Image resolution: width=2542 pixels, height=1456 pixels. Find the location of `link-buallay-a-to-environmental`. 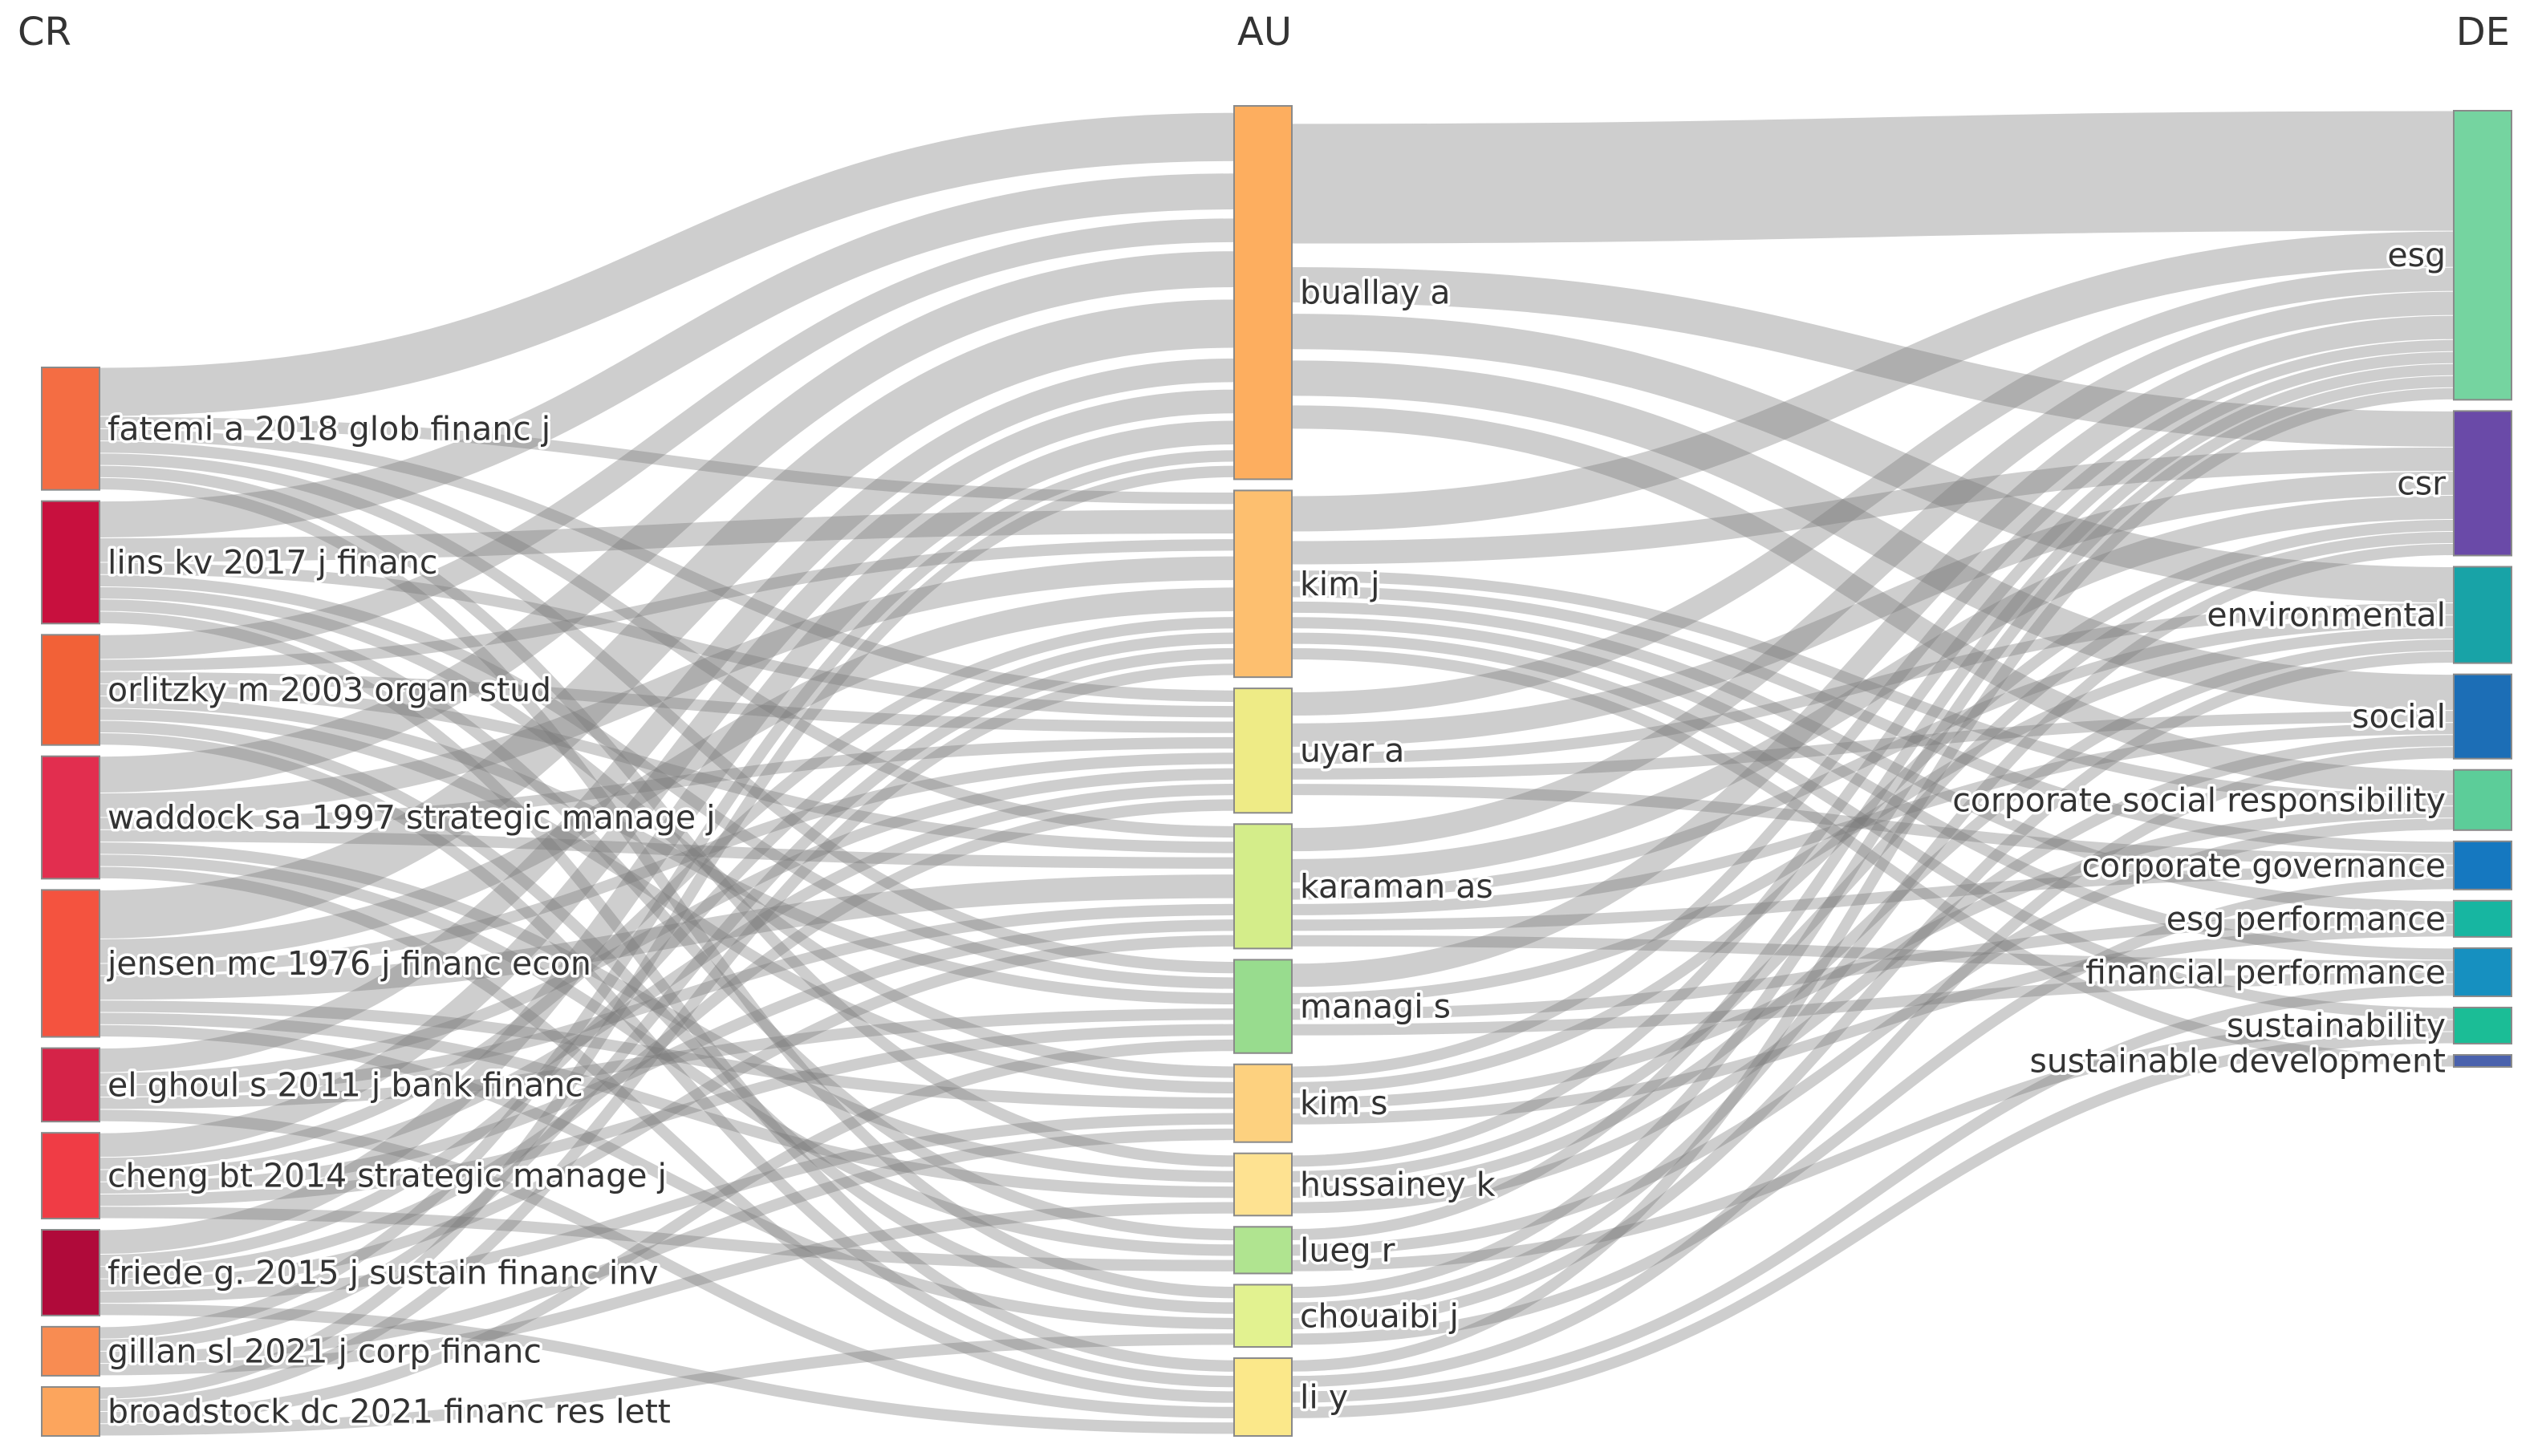

link-buallay-a-to-environmental is located at coordinates (1873, 459).